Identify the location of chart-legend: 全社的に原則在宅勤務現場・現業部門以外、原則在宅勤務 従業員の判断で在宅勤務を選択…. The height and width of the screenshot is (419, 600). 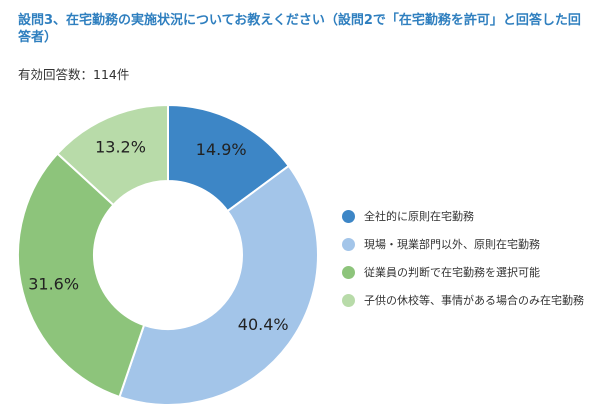
(470, 258).